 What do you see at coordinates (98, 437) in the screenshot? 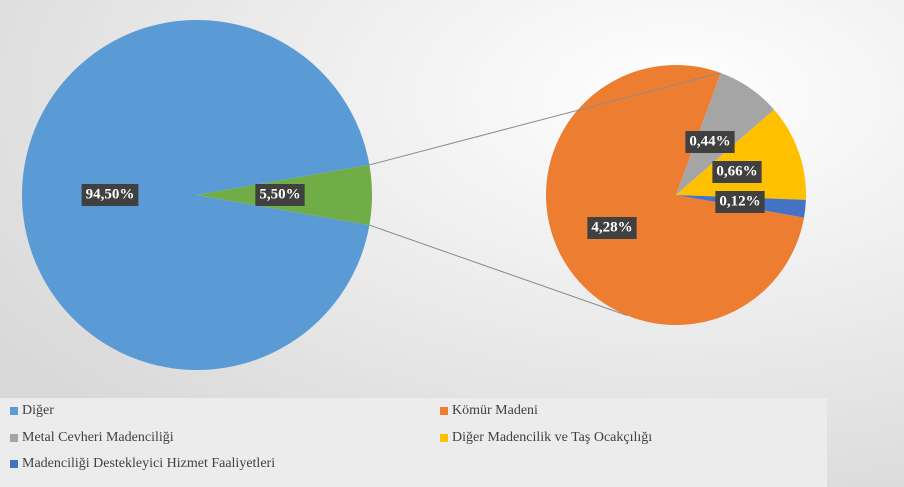
I see `legend-label: Metal Cevheri Madenciliği` at bounding box center [98, 437].